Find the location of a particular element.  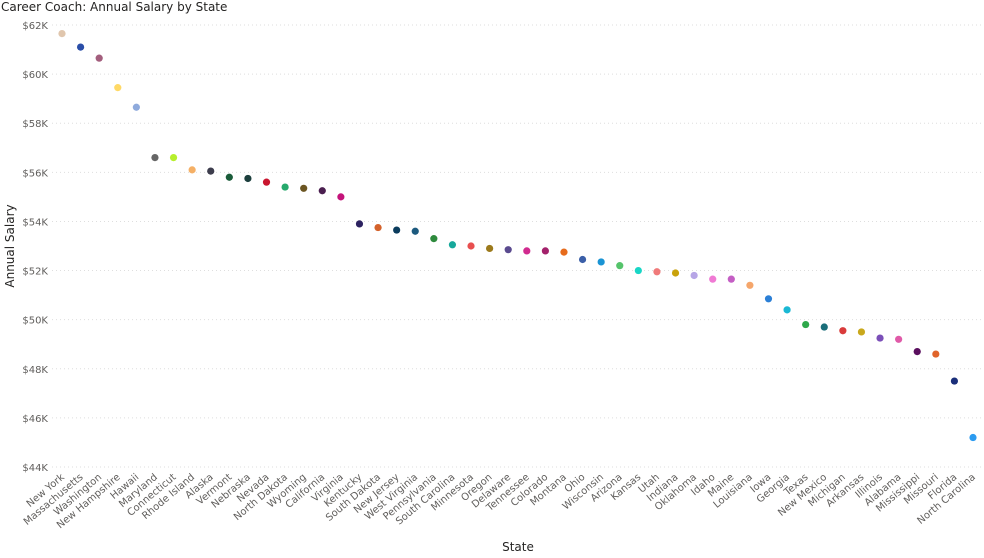

x-axis-title: State is located at coordinates (518, 547).